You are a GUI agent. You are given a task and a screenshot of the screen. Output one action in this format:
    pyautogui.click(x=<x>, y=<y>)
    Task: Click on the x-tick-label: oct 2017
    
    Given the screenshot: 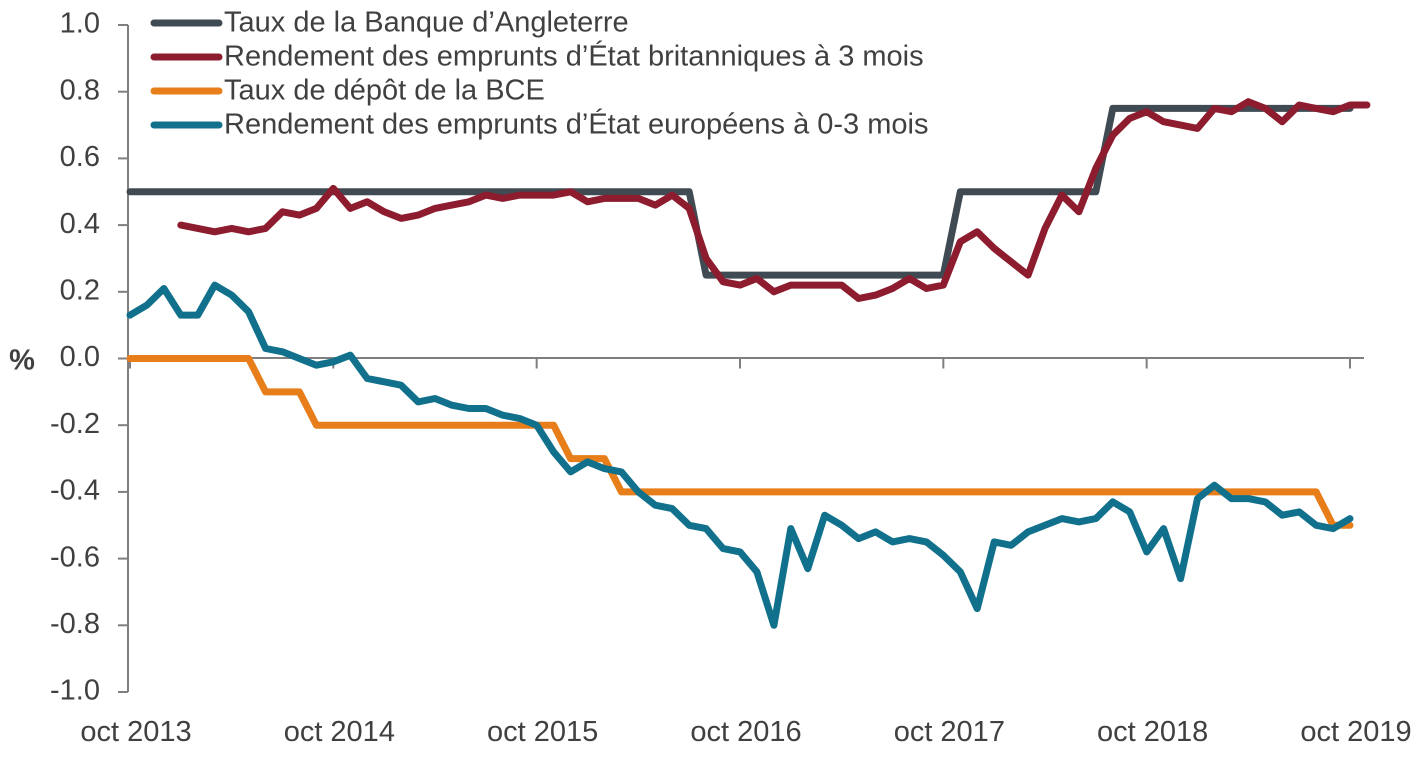 What is the action you would take?
    pyautogui.click(x=949, y=732)
    